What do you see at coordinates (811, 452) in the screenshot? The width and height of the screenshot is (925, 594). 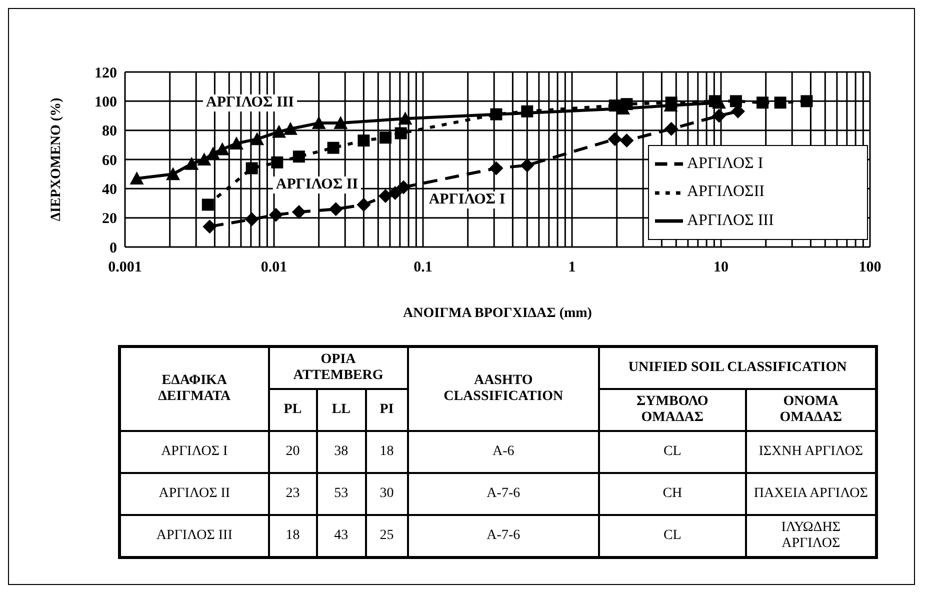 I see `text: ΙΣΧΝΗ ΑΡΓΙΛΟΣ` at bounding box center [811, 452].